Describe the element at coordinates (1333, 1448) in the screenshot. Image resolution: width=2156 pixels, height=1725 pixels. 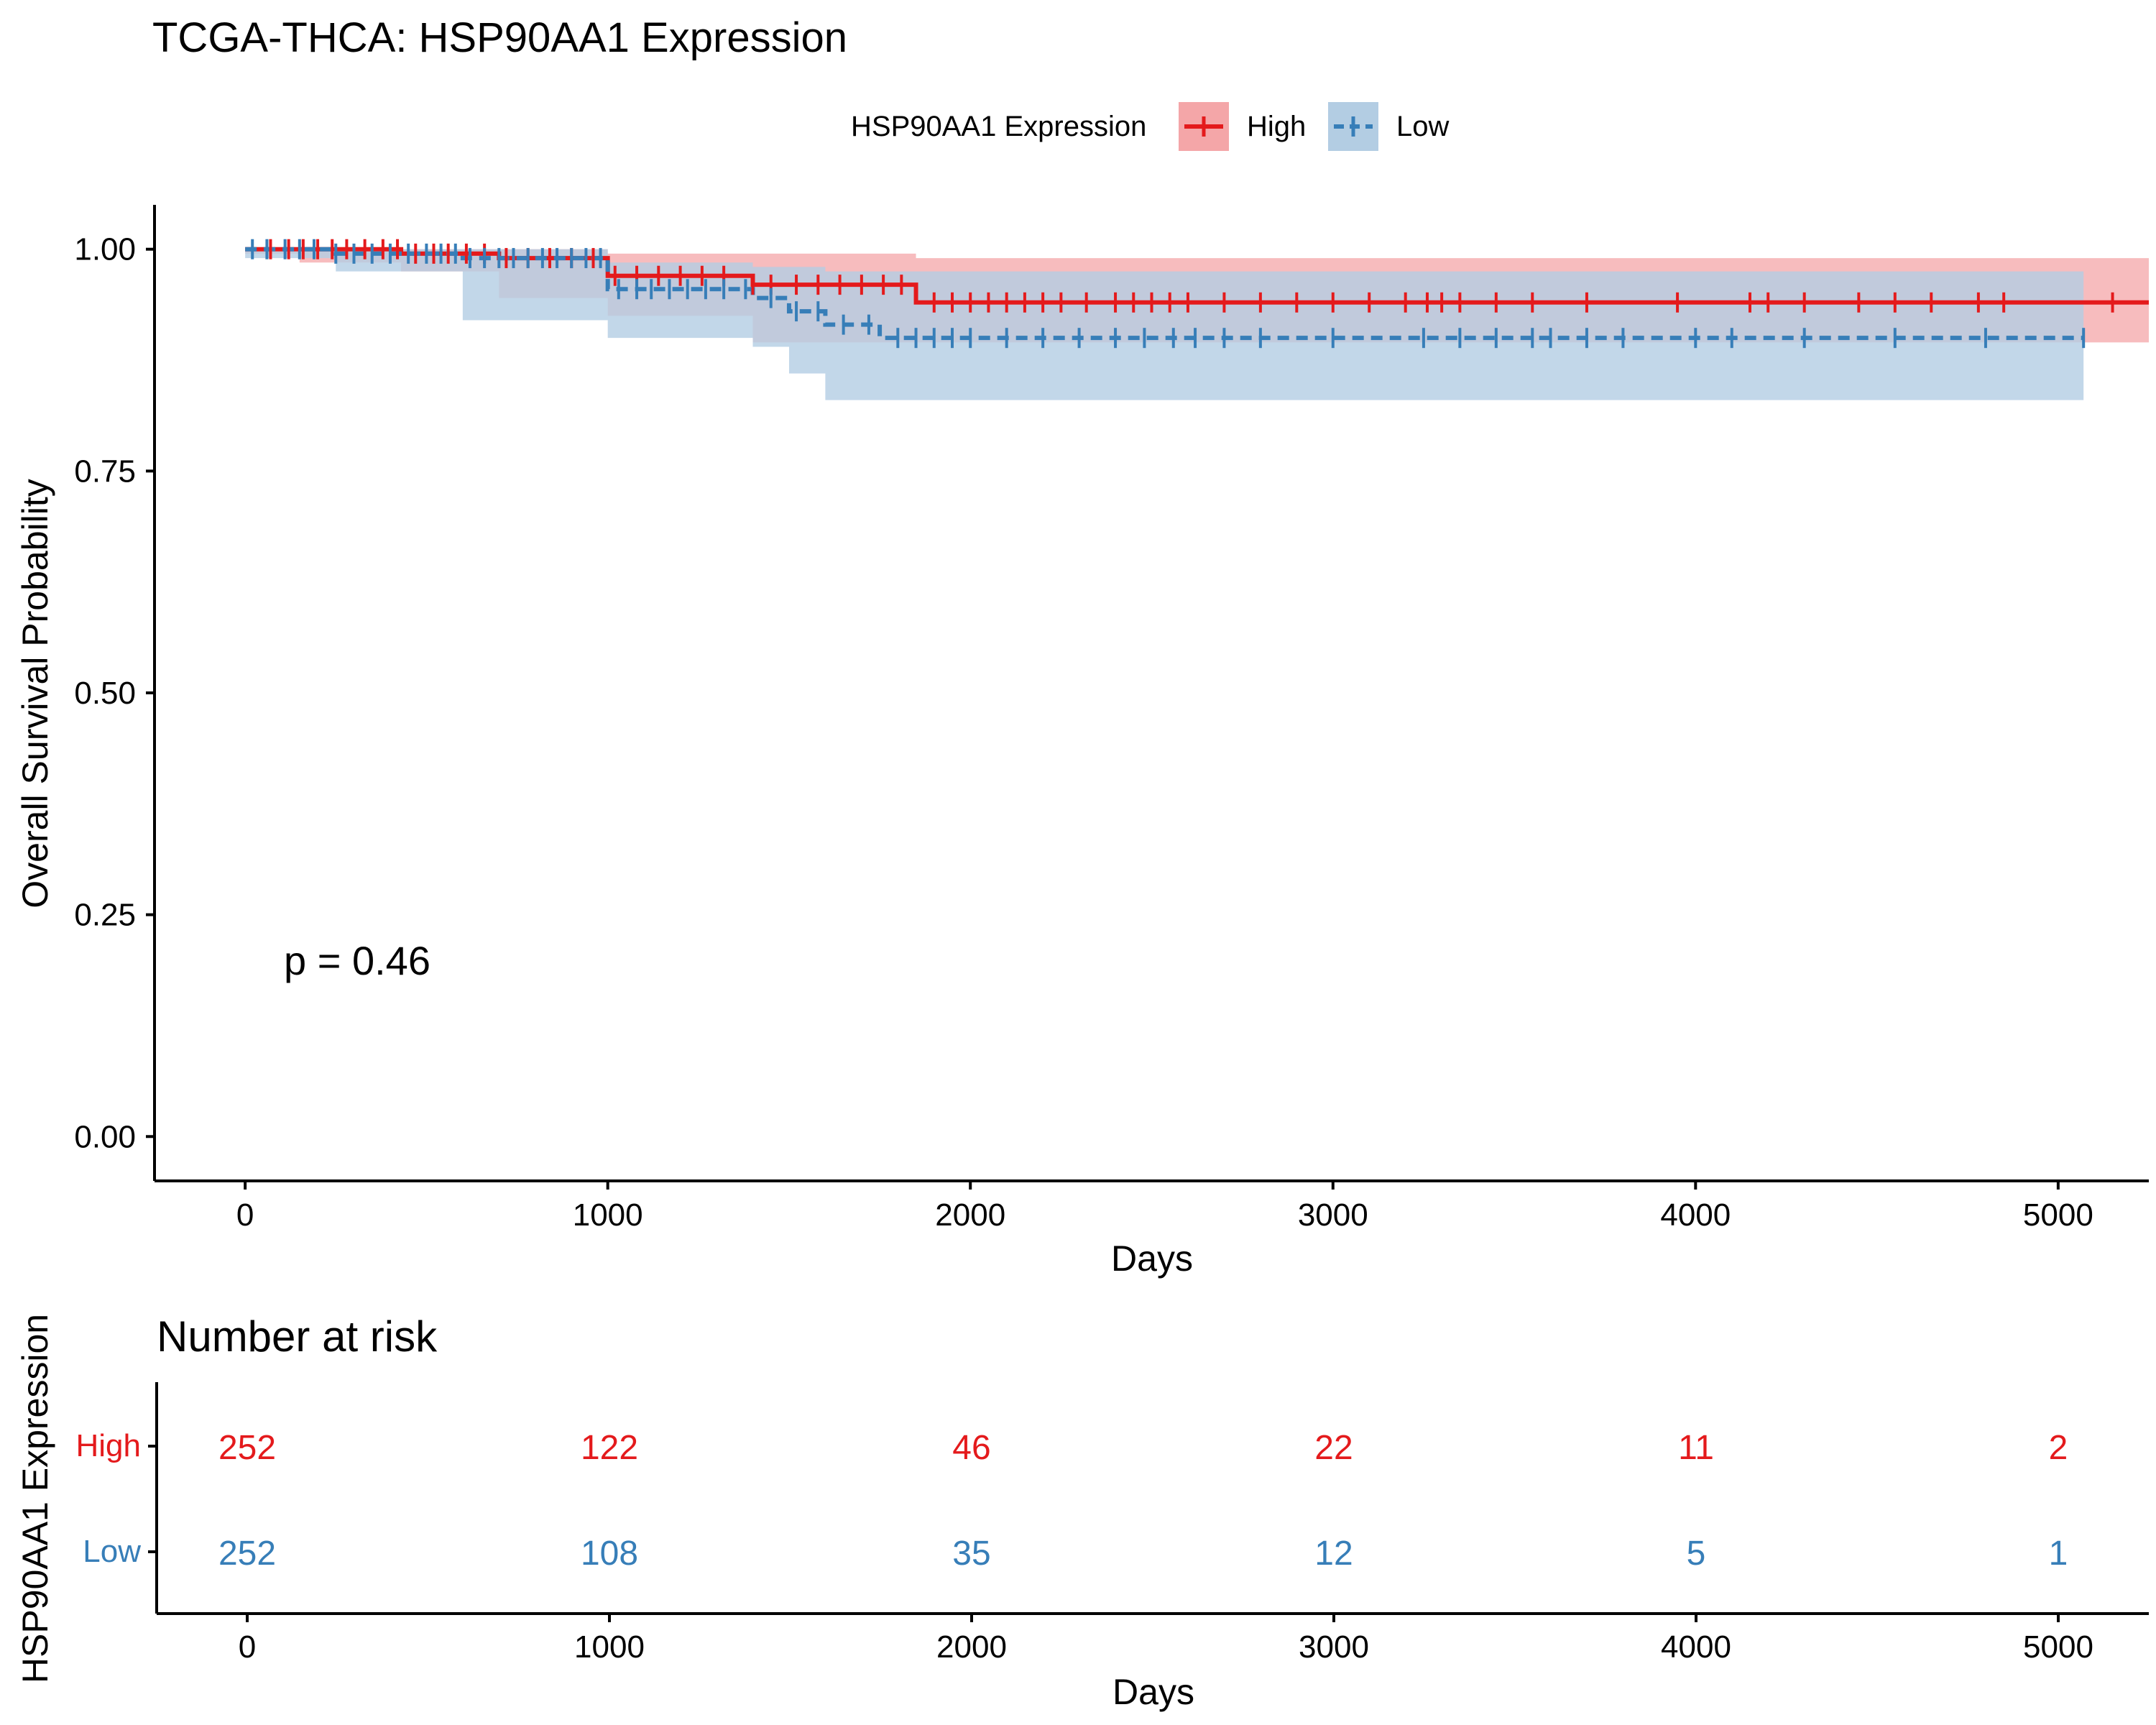
I see `risk-count-high: 22` at that location.